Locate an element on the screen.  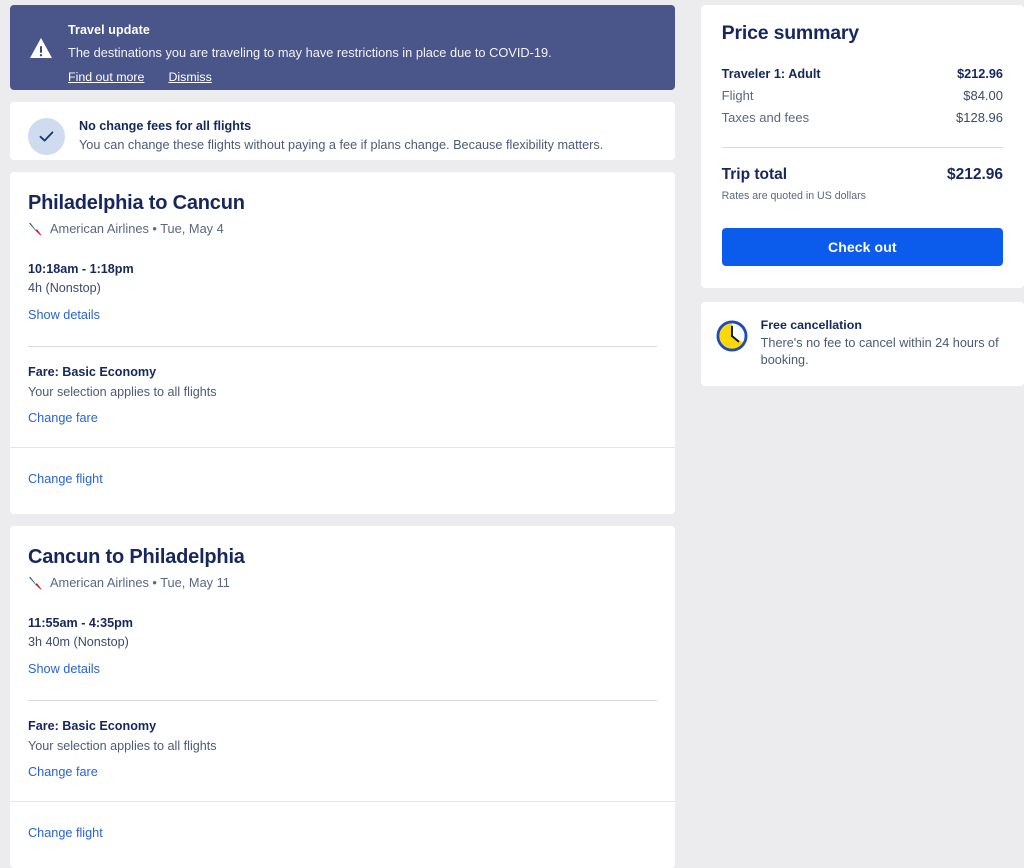
check-circle-icon is located at coordinates (46, 136).